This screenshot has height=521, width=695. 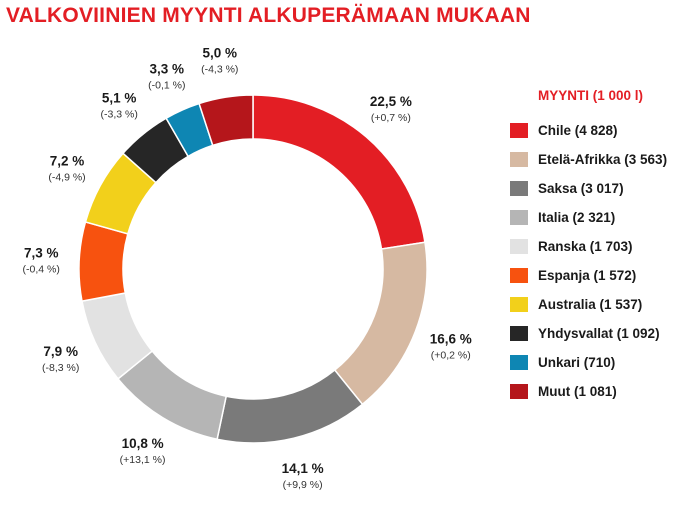 What do you see at coordinates (41, 270) in the screenshot?
I see `slice-change-label: (-0,4 %)` at bounding box center [41, 270].